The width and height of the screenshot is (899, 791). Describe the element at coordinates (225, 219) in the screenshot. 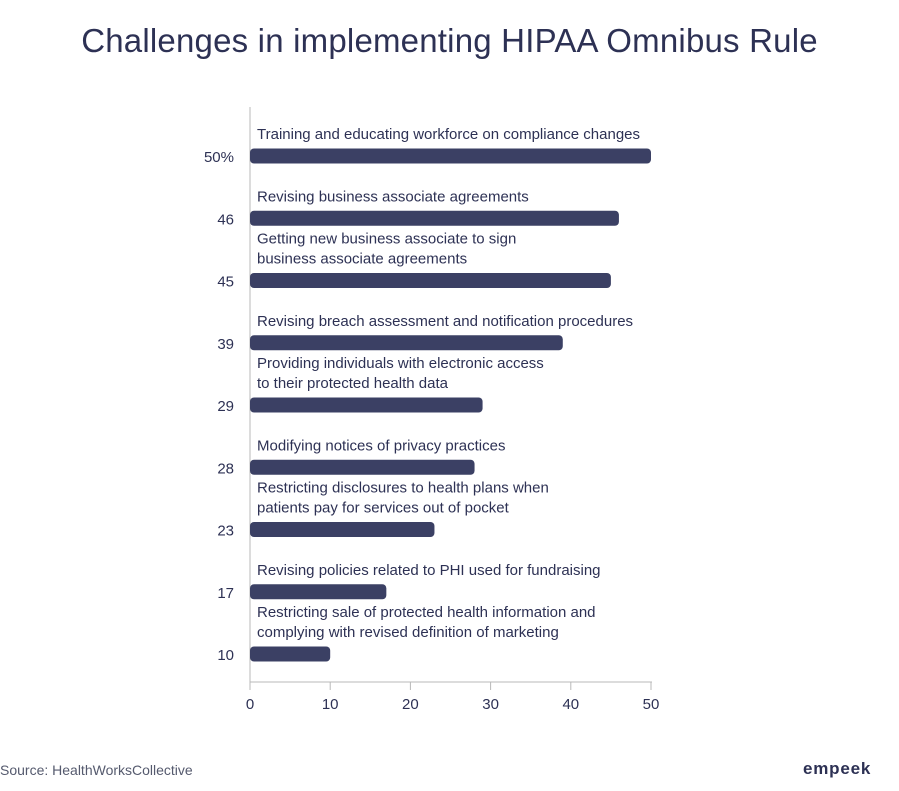

I see `value-label: 46` at that location.